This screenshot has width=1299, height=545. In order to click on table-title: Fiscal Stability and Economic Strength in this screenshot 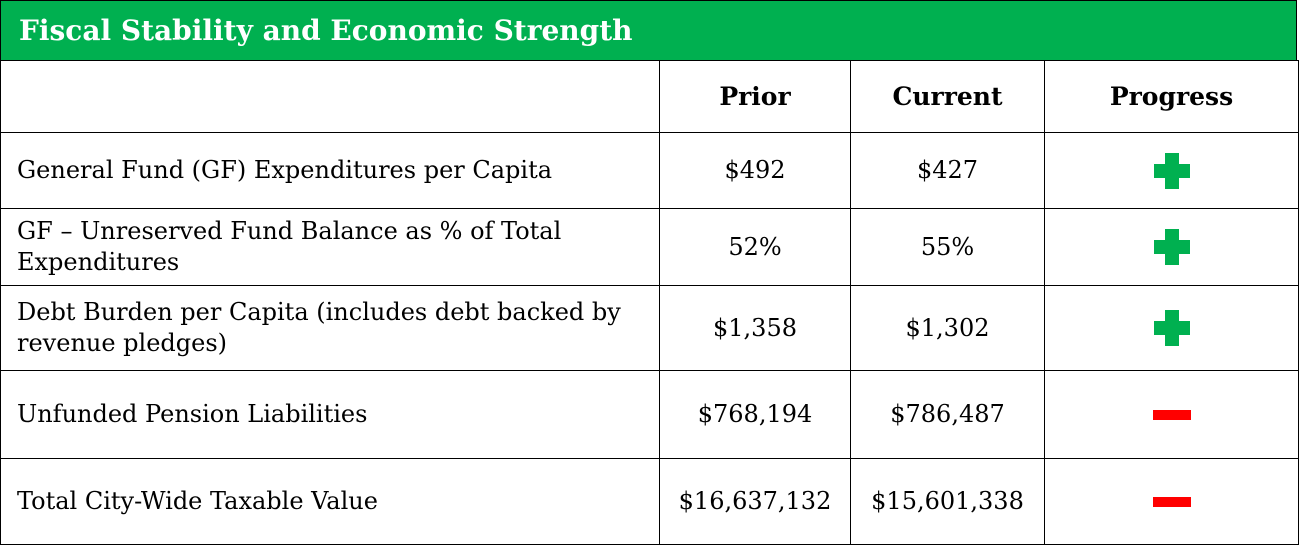, I will do `click(648, 30)`.